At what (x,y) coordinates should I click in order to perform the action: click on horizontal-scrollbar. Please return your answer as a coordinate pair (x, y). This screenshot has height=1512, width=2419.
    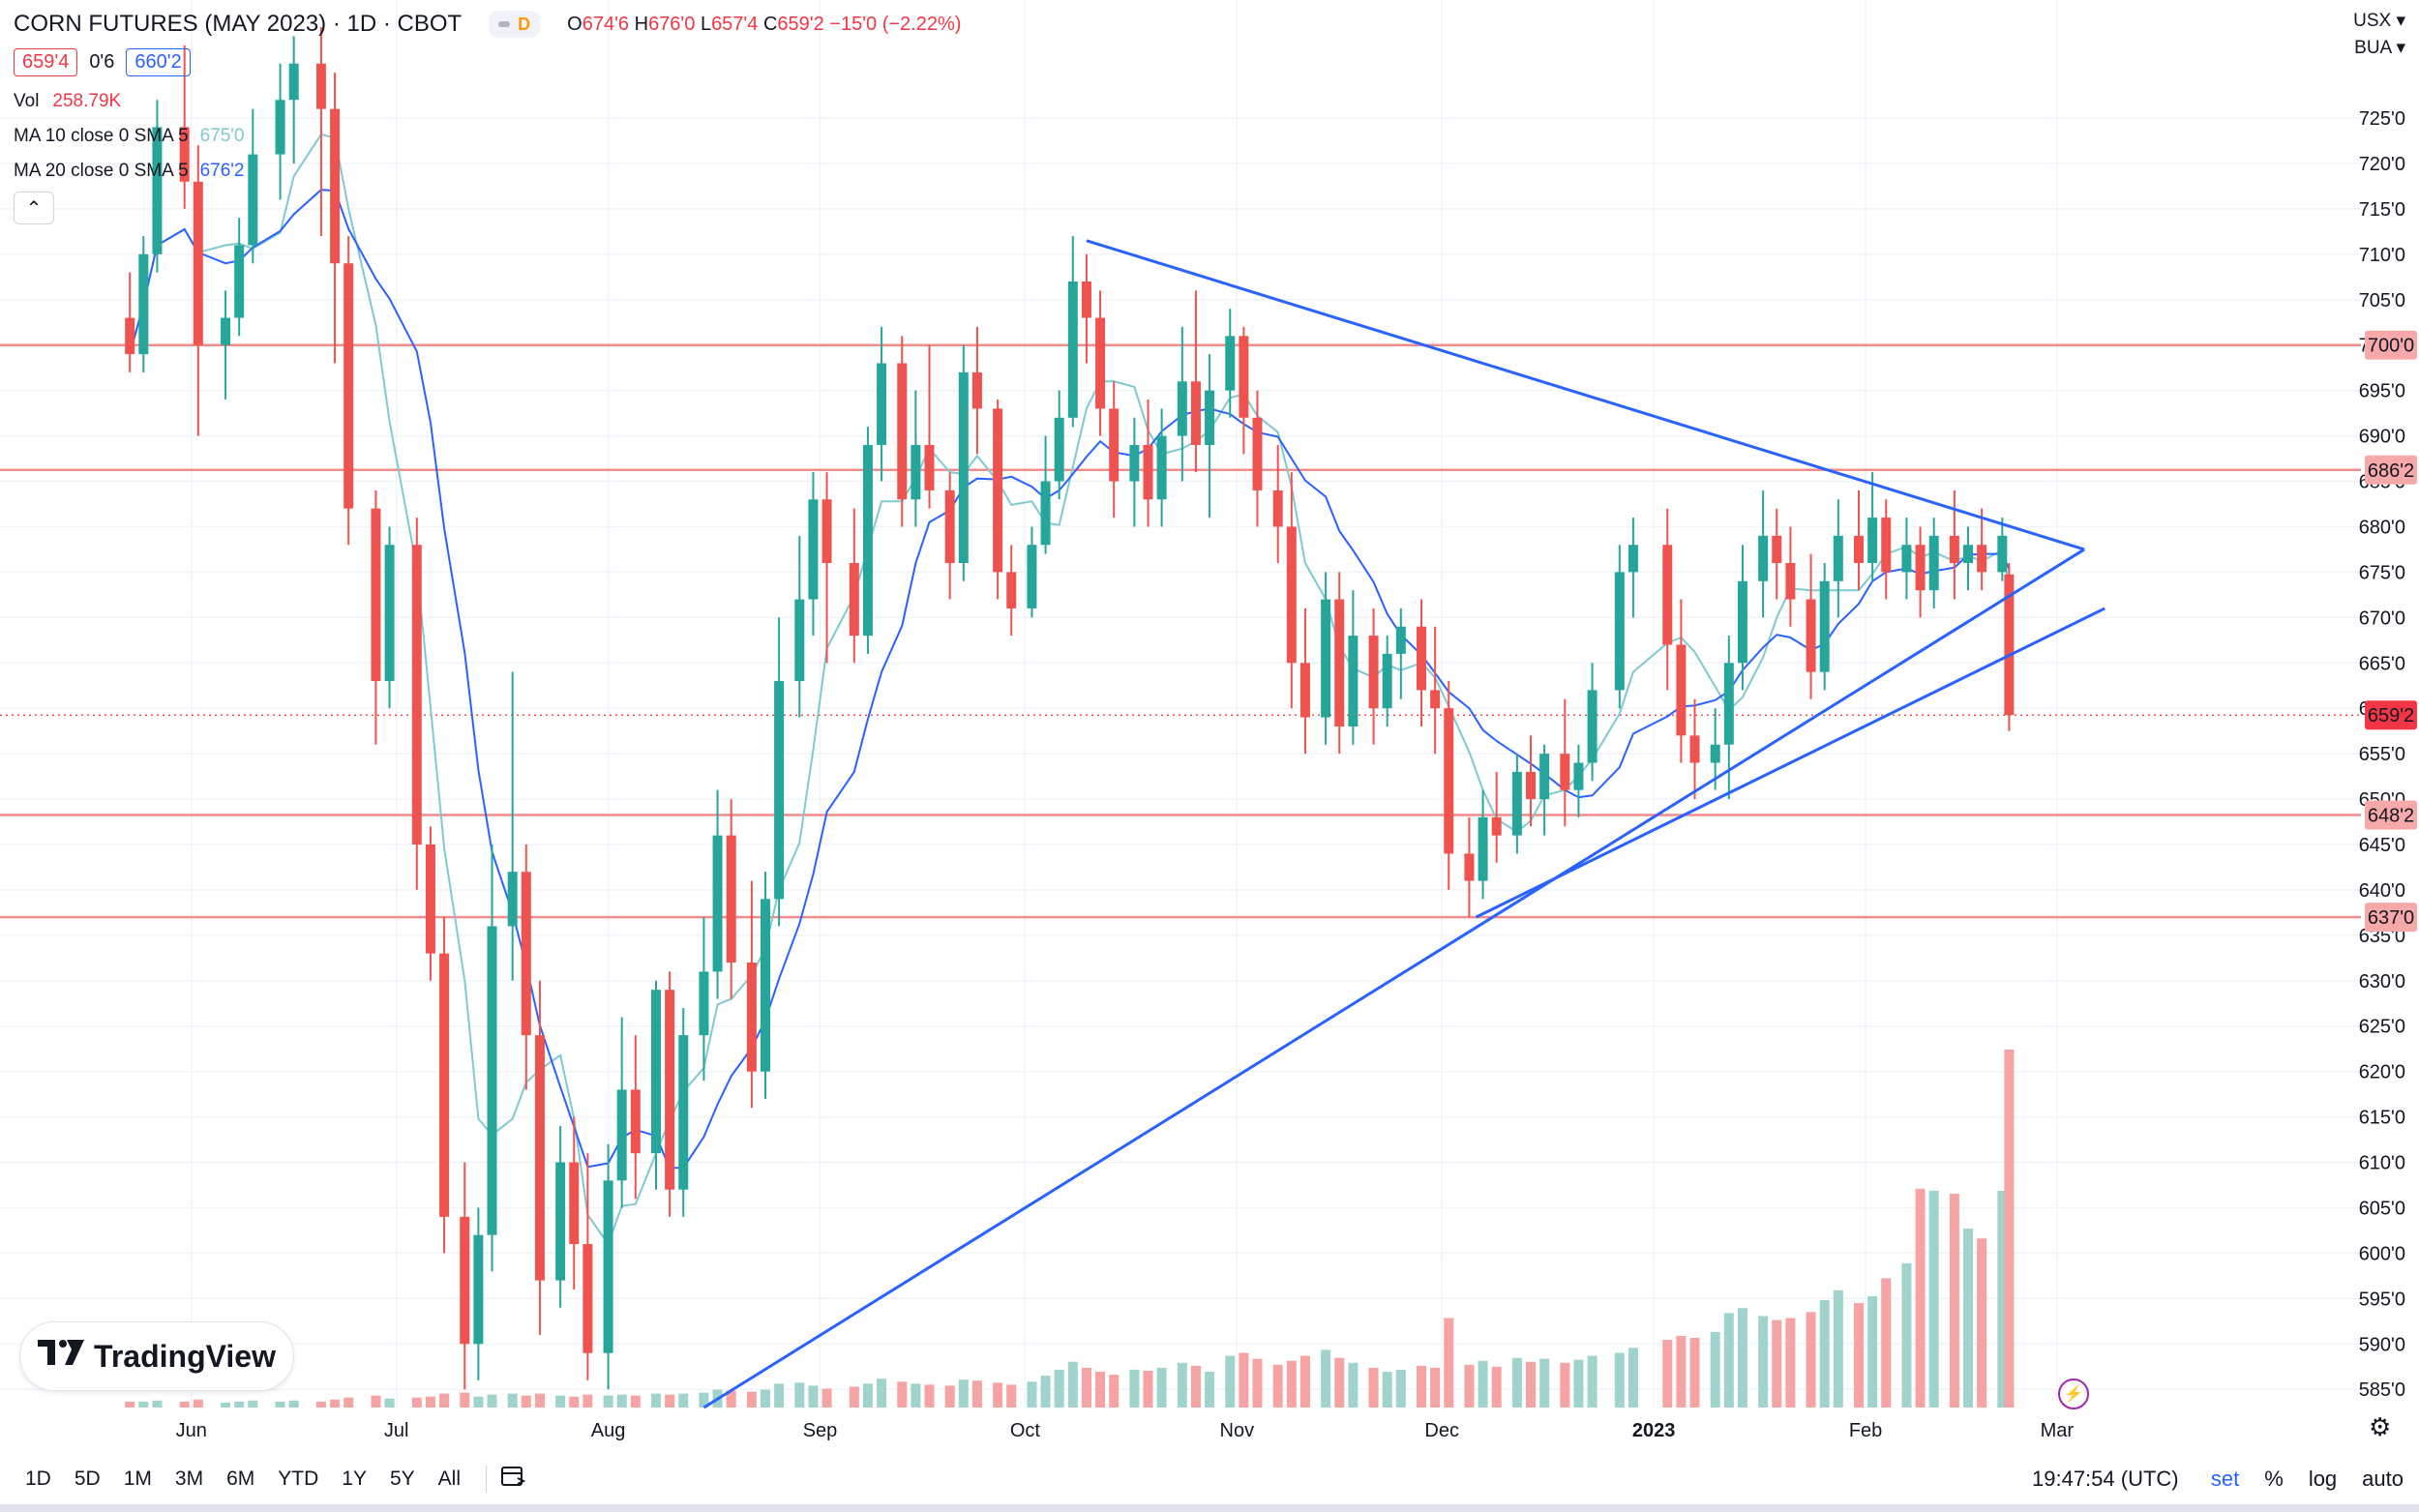
    Looking at the image, I should click on (1209, 1508).